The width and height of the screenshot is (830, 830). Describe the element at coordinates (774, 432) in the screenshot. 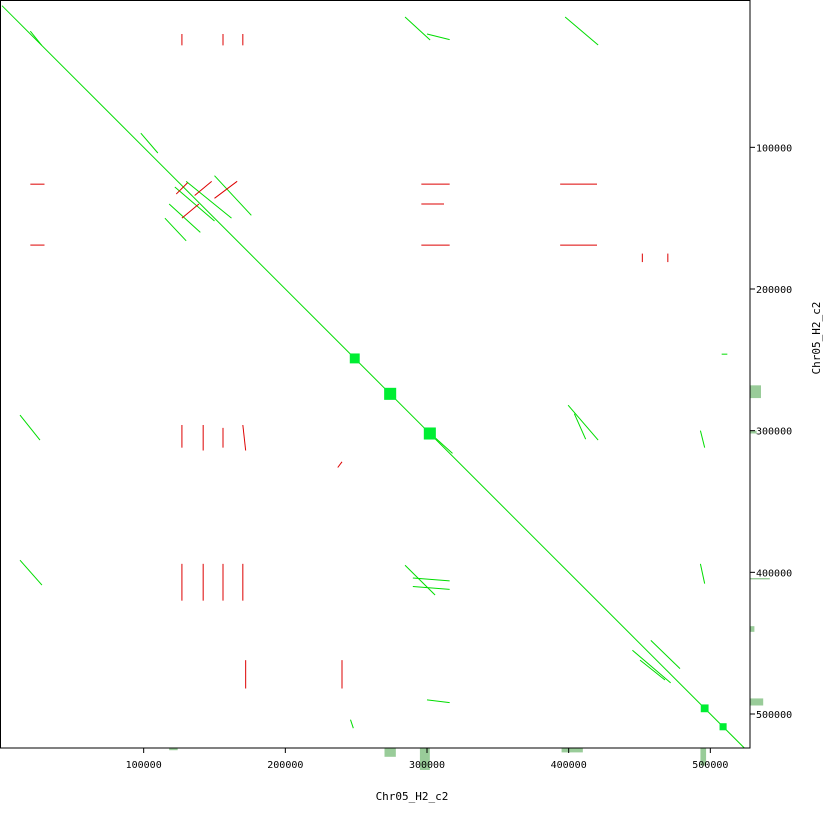

I see `y-tick-label: 300000` at that location.